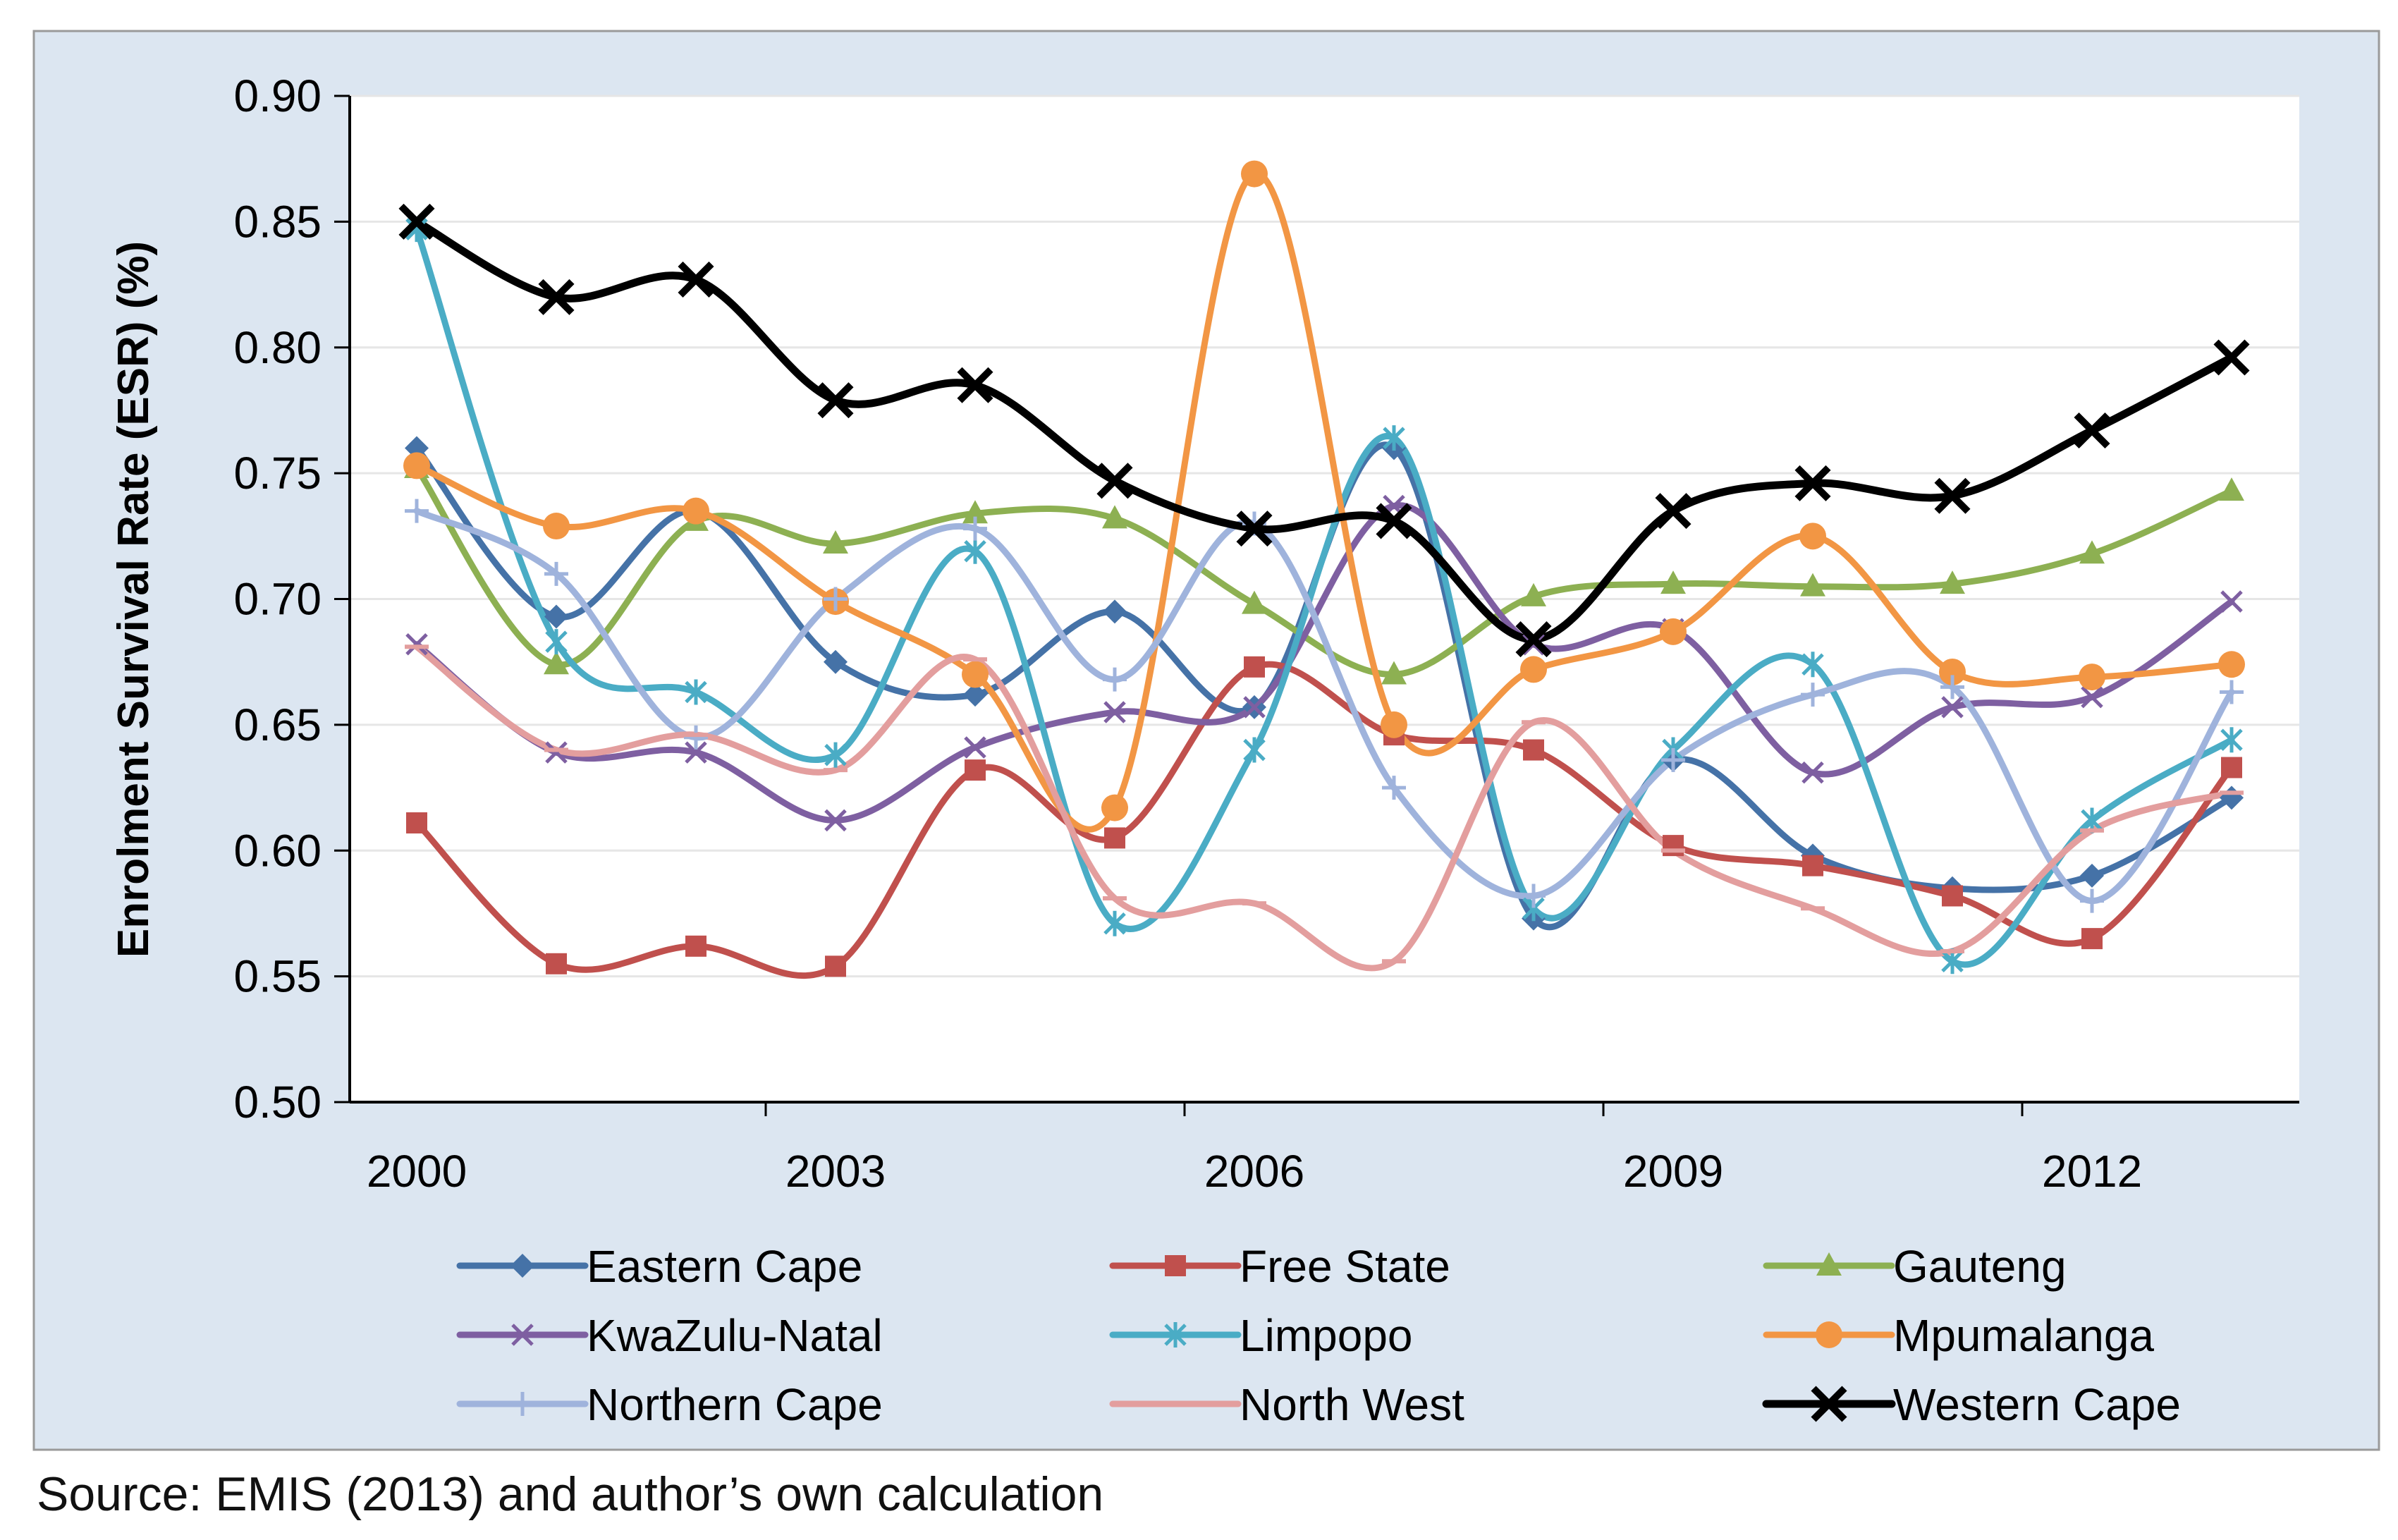  Describe the element at coordinates (277, 473) in the screenshot. I see `y-tick-label: 0.75` at that location.